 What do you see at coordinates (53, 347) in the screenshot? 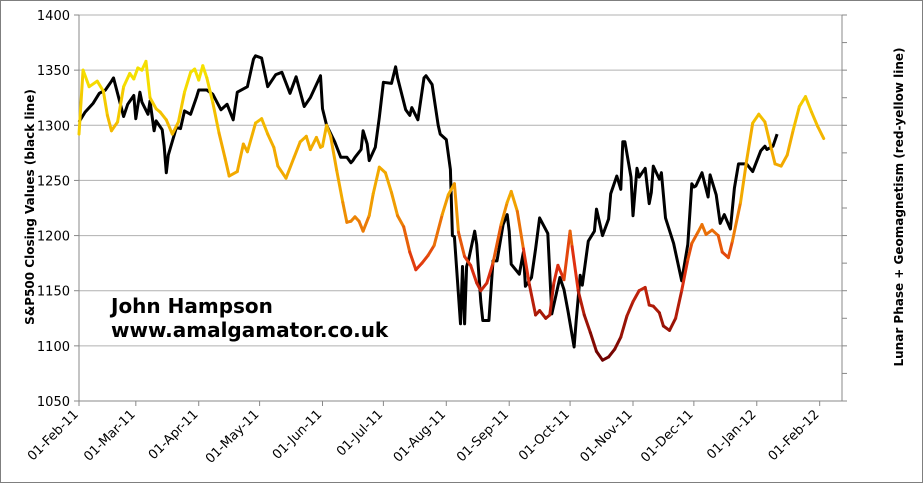
I see `y-tick-label: 1100` at bounding box center [53, 347].